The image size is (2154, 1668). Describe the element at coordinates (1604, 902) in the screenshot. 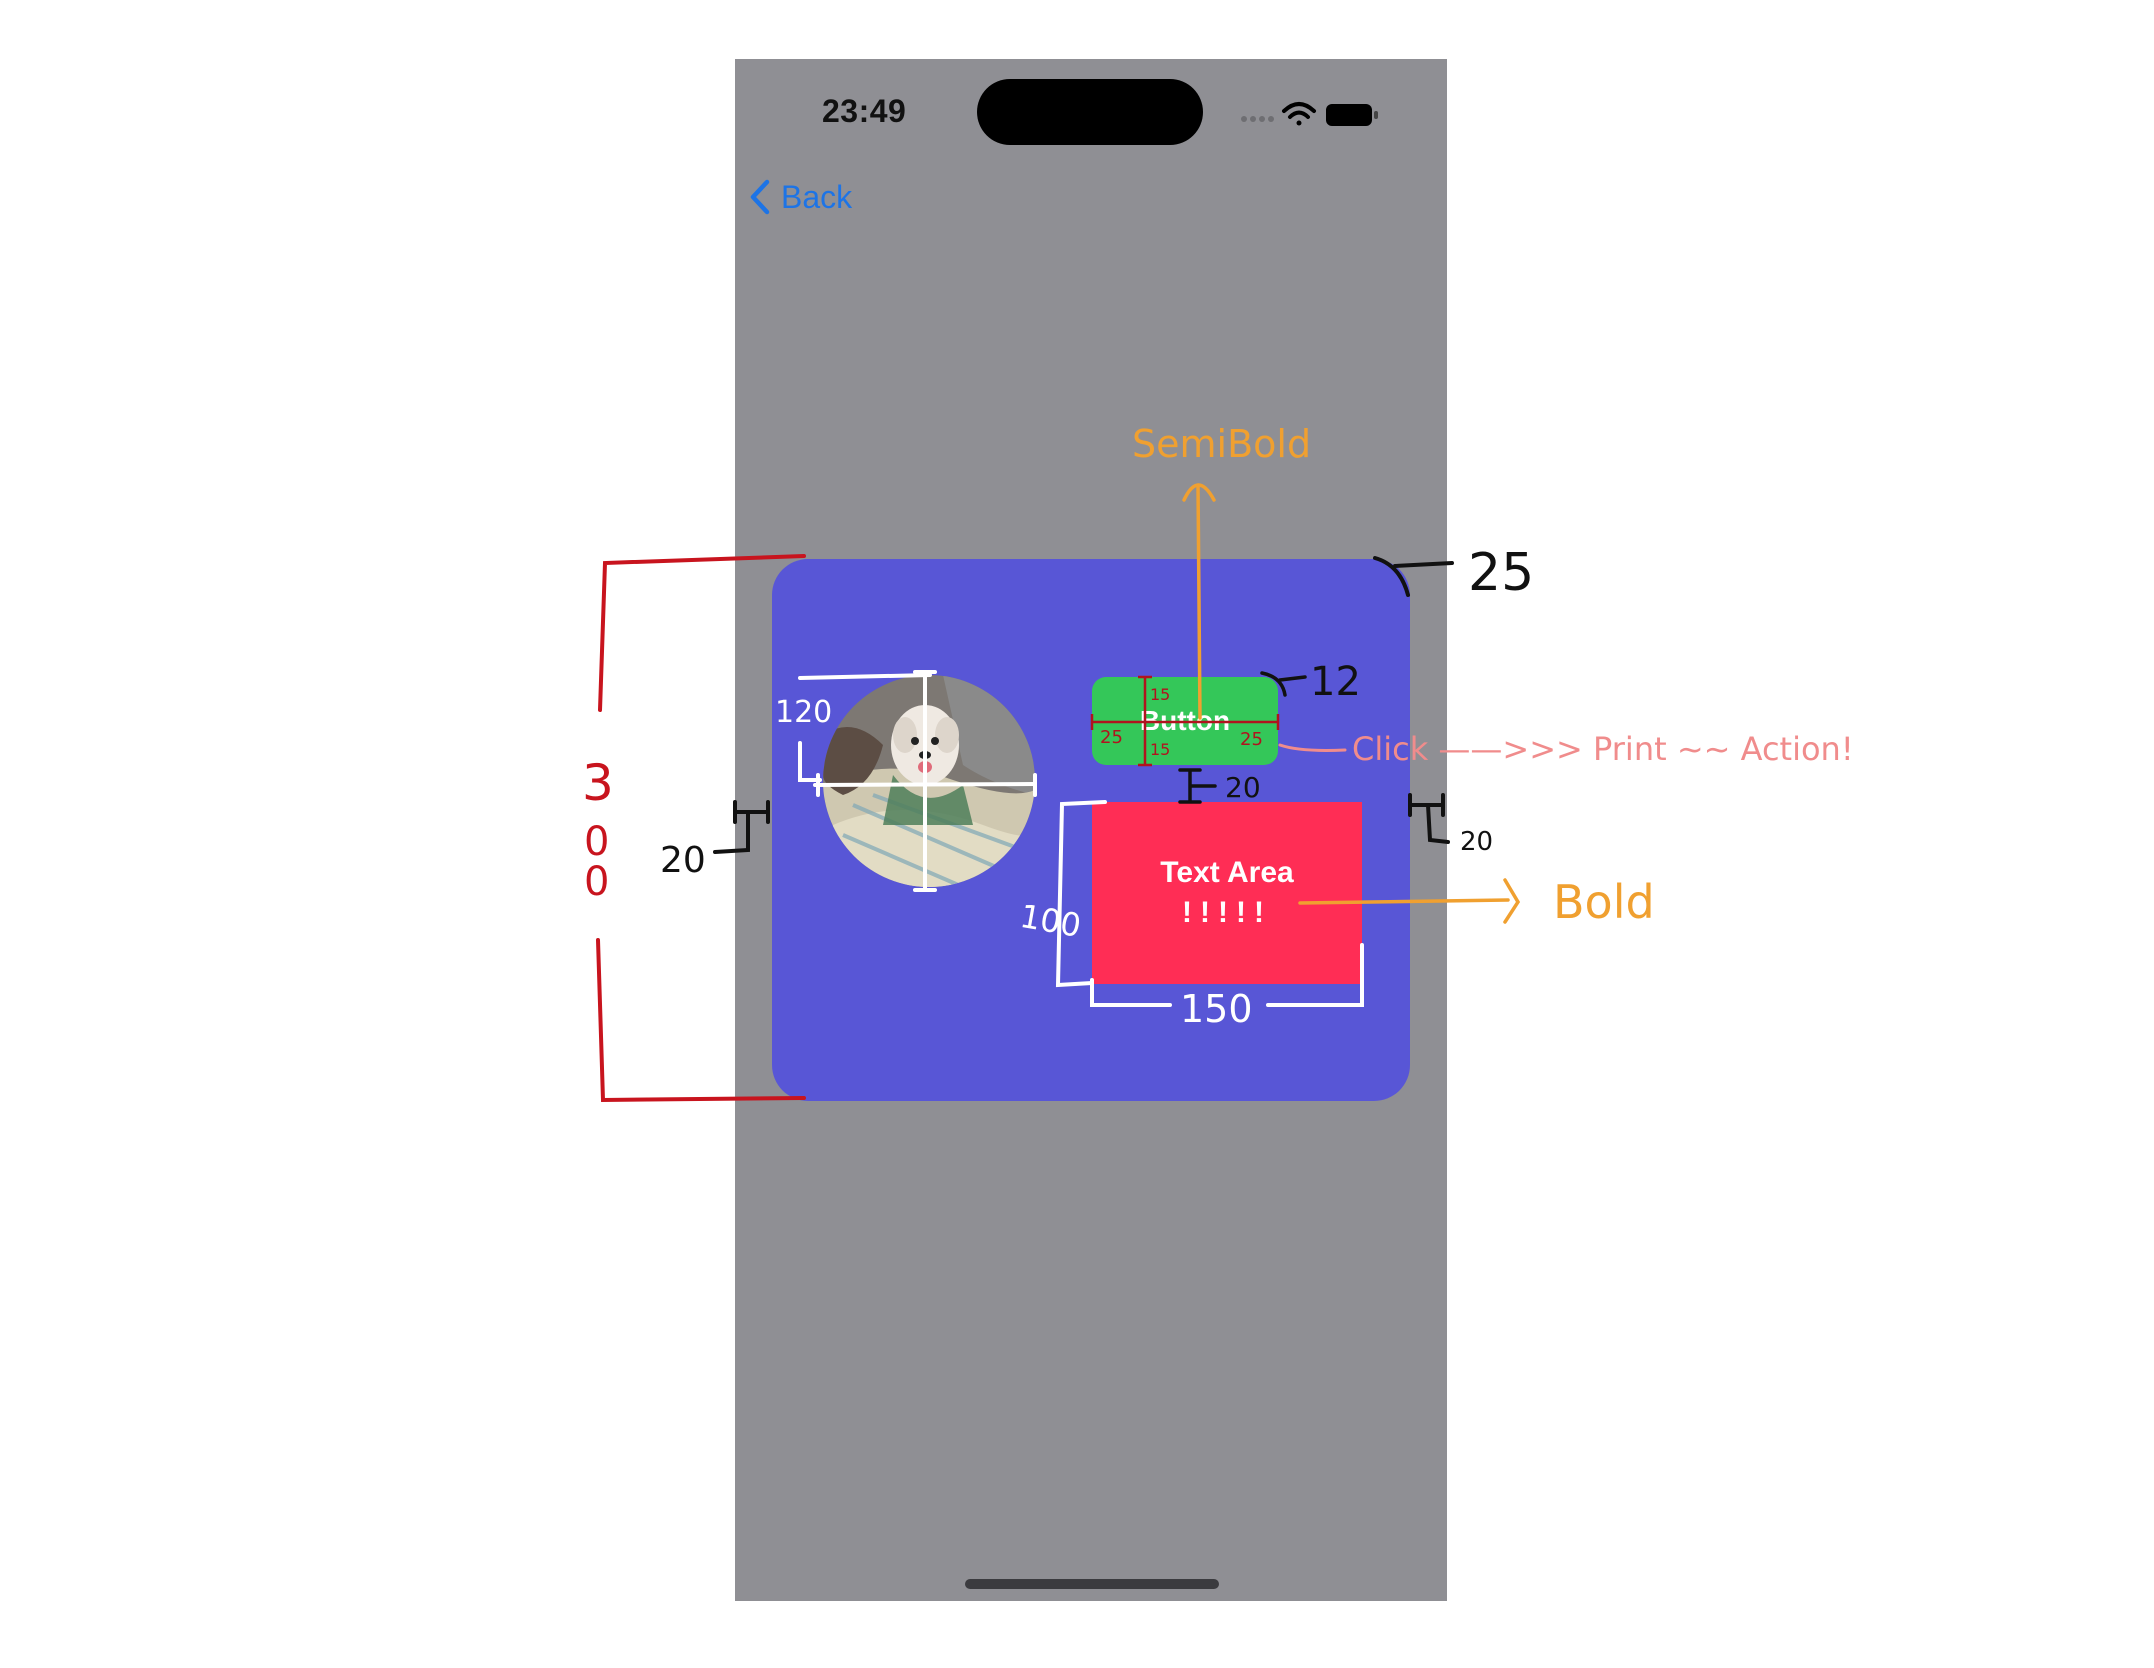

I see `bold-label: Bold` at that location.